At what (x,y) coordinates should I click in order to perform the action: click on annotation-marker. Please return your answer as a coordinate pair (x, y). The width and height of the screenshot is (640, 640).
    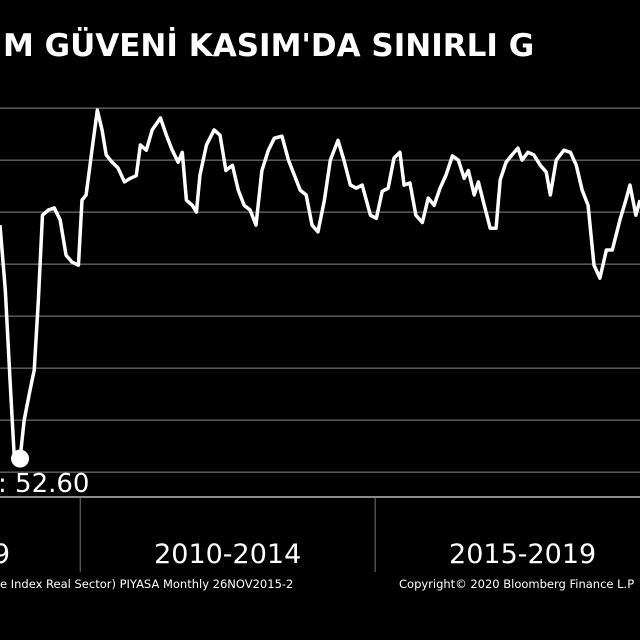
    Looking at the image, I should click on (20, 458).